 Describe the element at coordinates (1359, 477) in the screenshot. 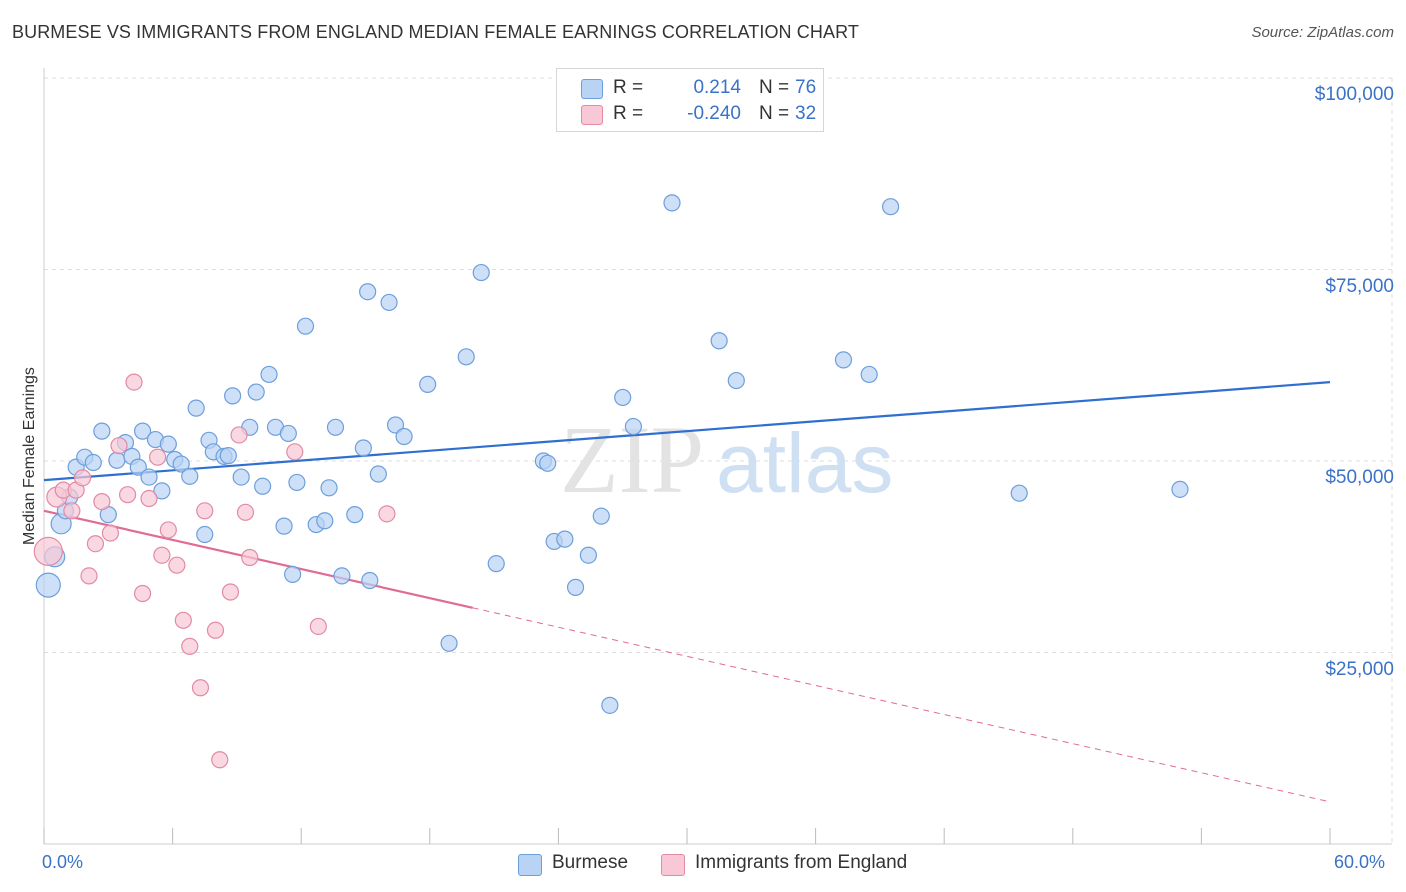

I see `y-tick-label: $50,000` at that location.